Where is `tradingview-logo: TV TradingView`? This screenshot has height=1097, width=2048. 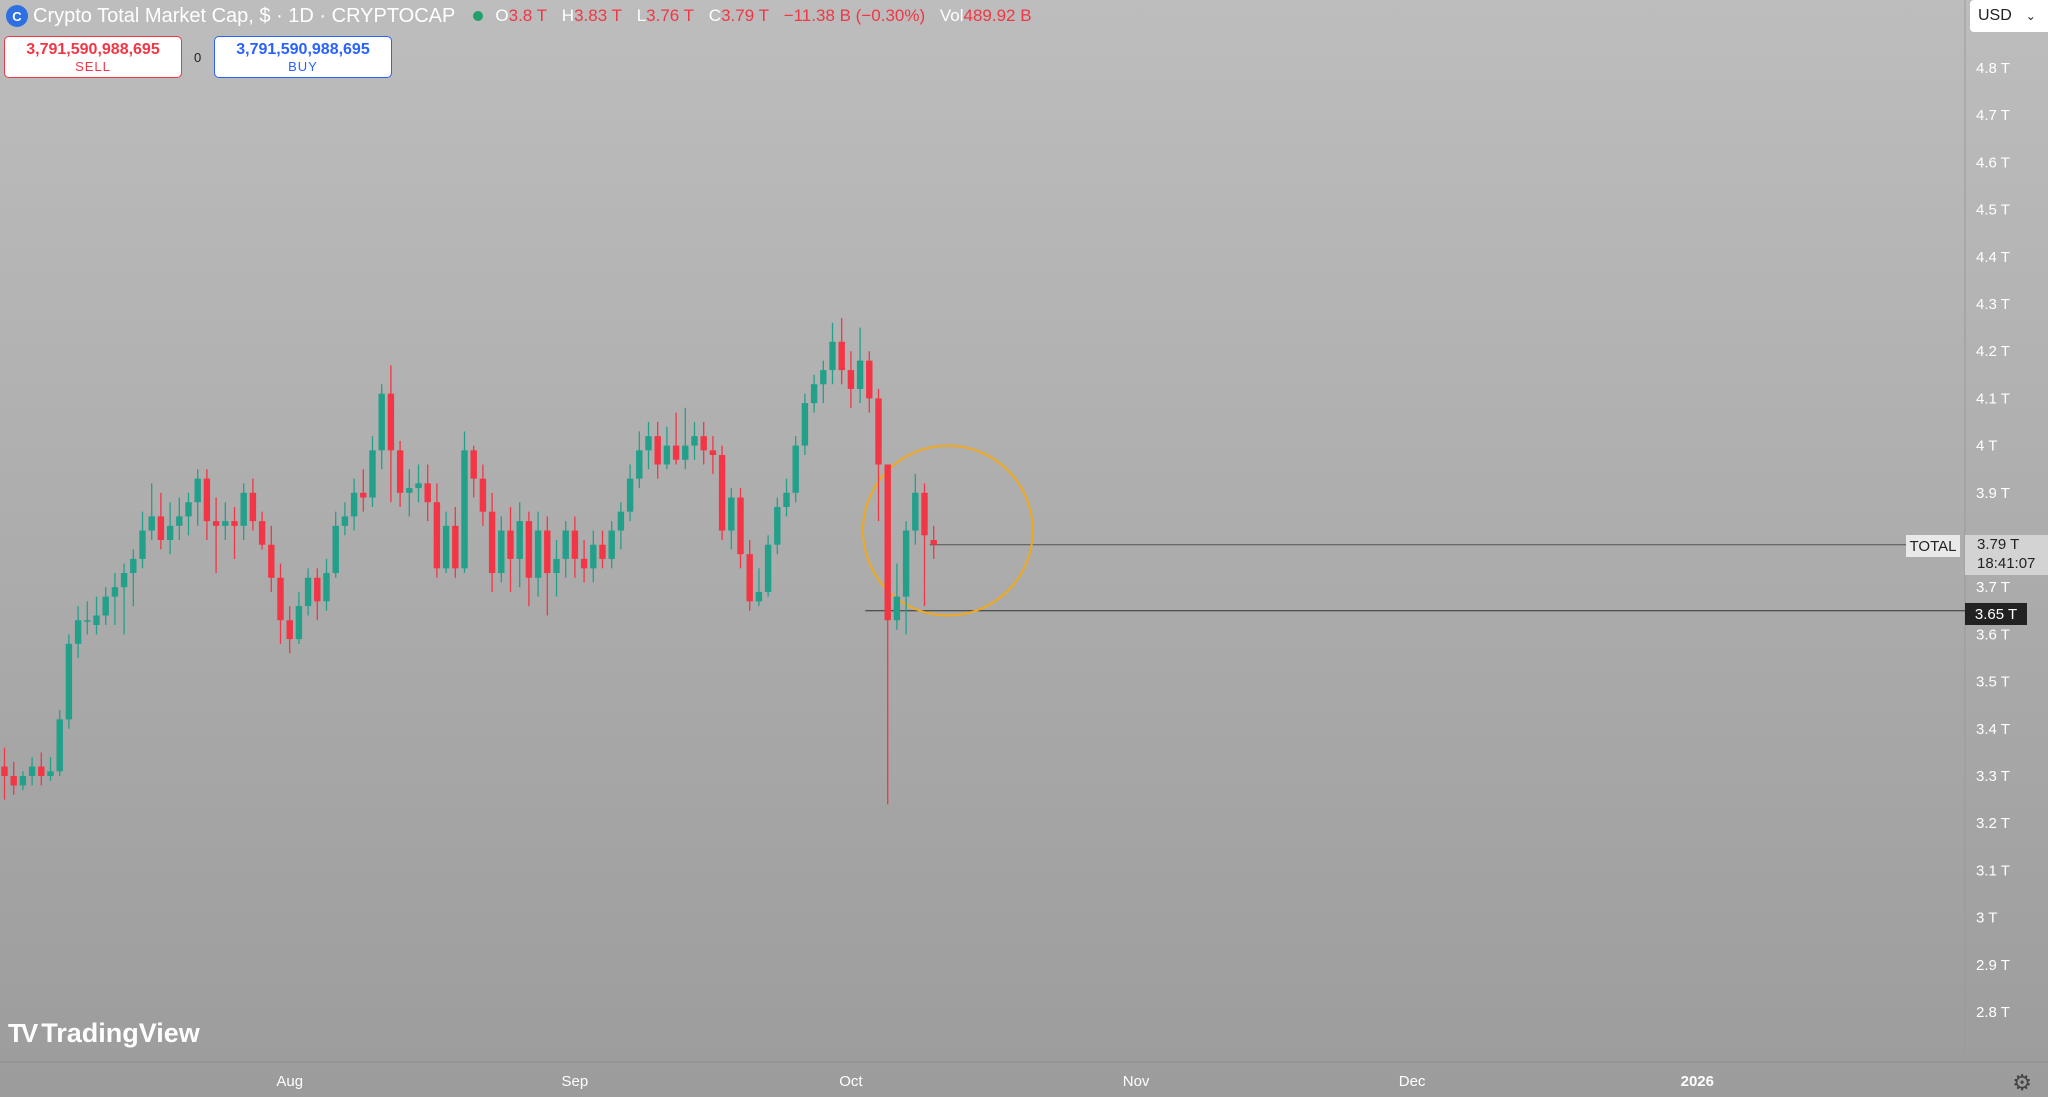
tradingview-logo: TV TradingView is located at coordinates (104, 1033).